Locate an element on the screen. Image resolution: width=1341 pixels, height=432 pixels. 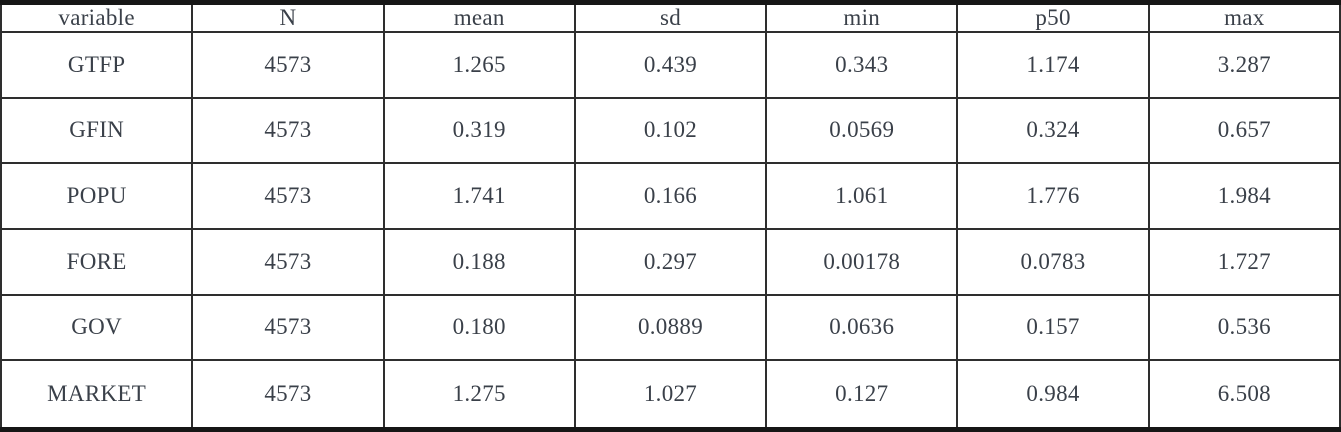
column-header: variable is located at coordinates (97, 17).